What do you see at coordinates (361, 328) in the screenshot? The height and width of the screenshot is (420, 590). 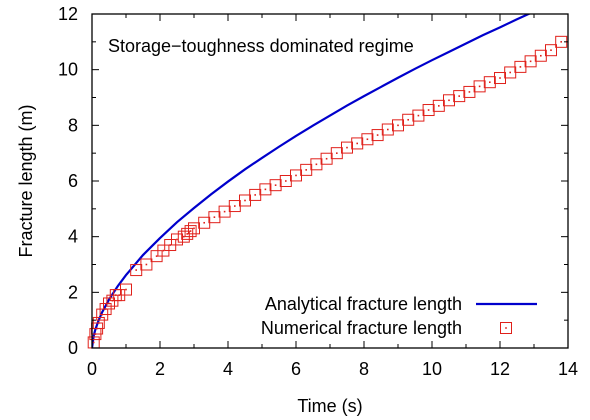 I see `legend-label-numerical: Numerical fracture length` at bounding box center [361, 328].